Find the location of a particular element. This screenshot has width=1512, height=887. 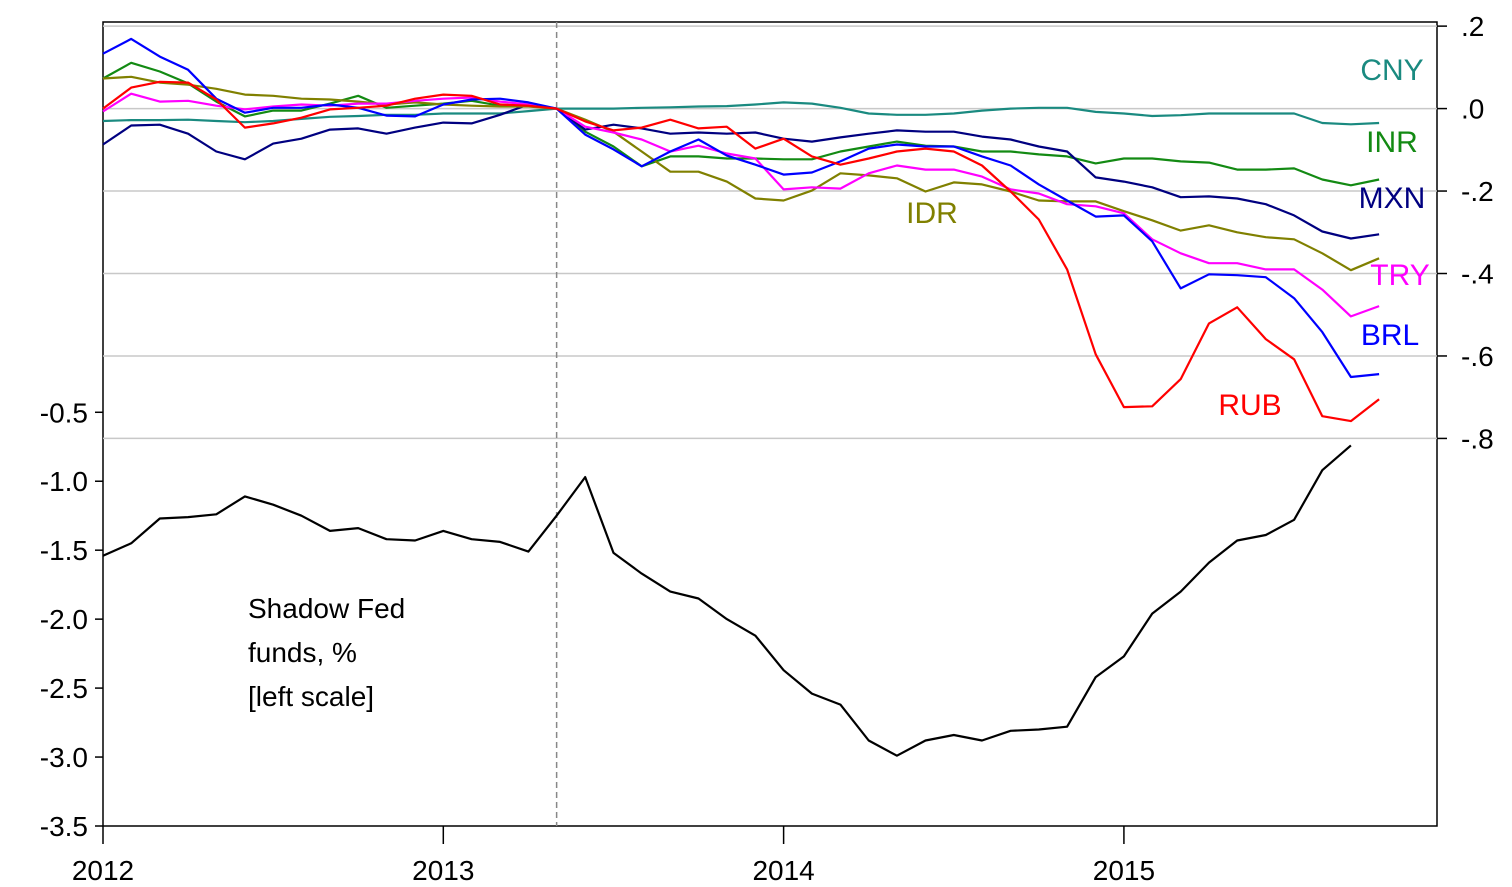

series-label: MXN is located at coordinates (1392, 198).